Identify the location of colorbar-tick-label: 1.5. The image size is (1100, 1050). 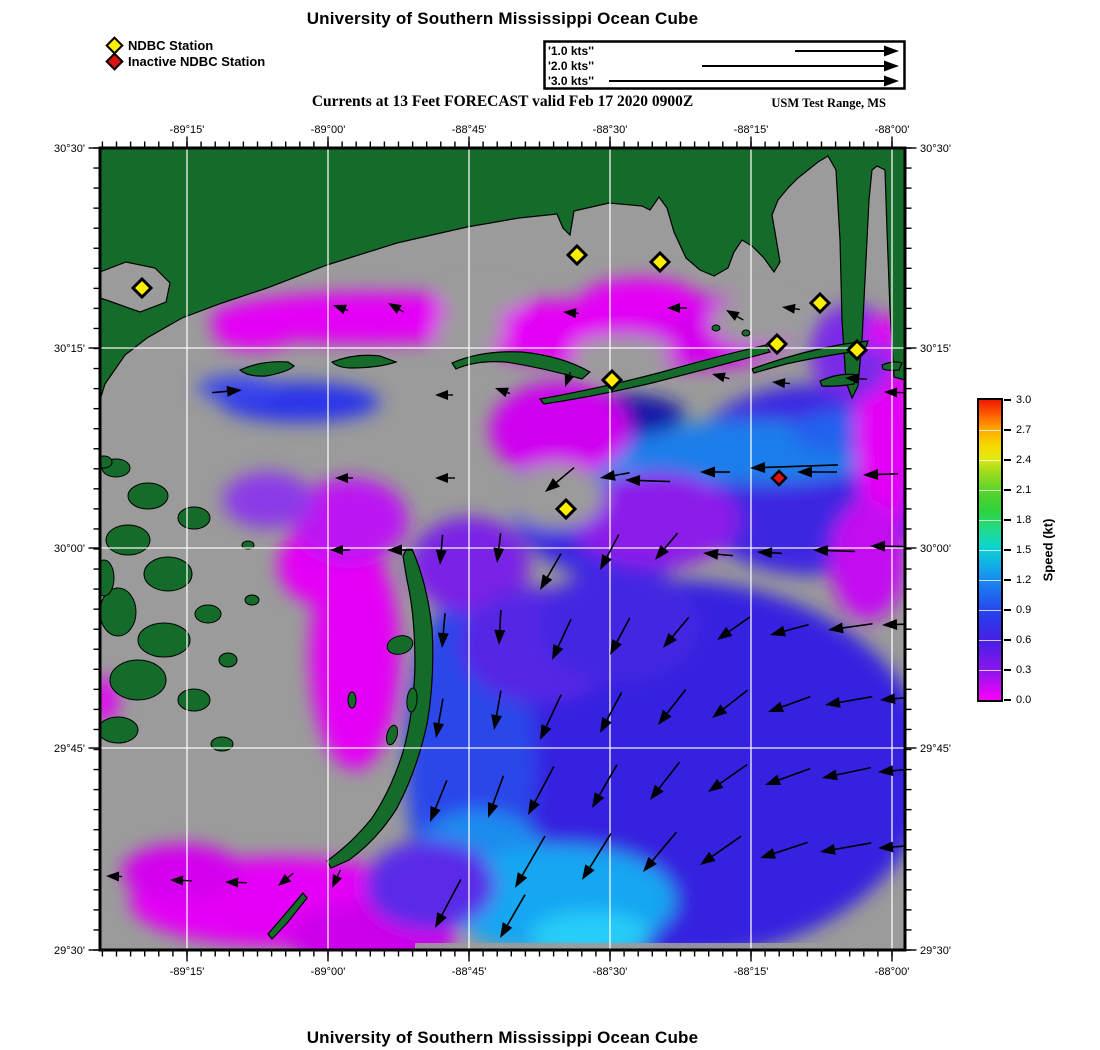
(1024, 550).